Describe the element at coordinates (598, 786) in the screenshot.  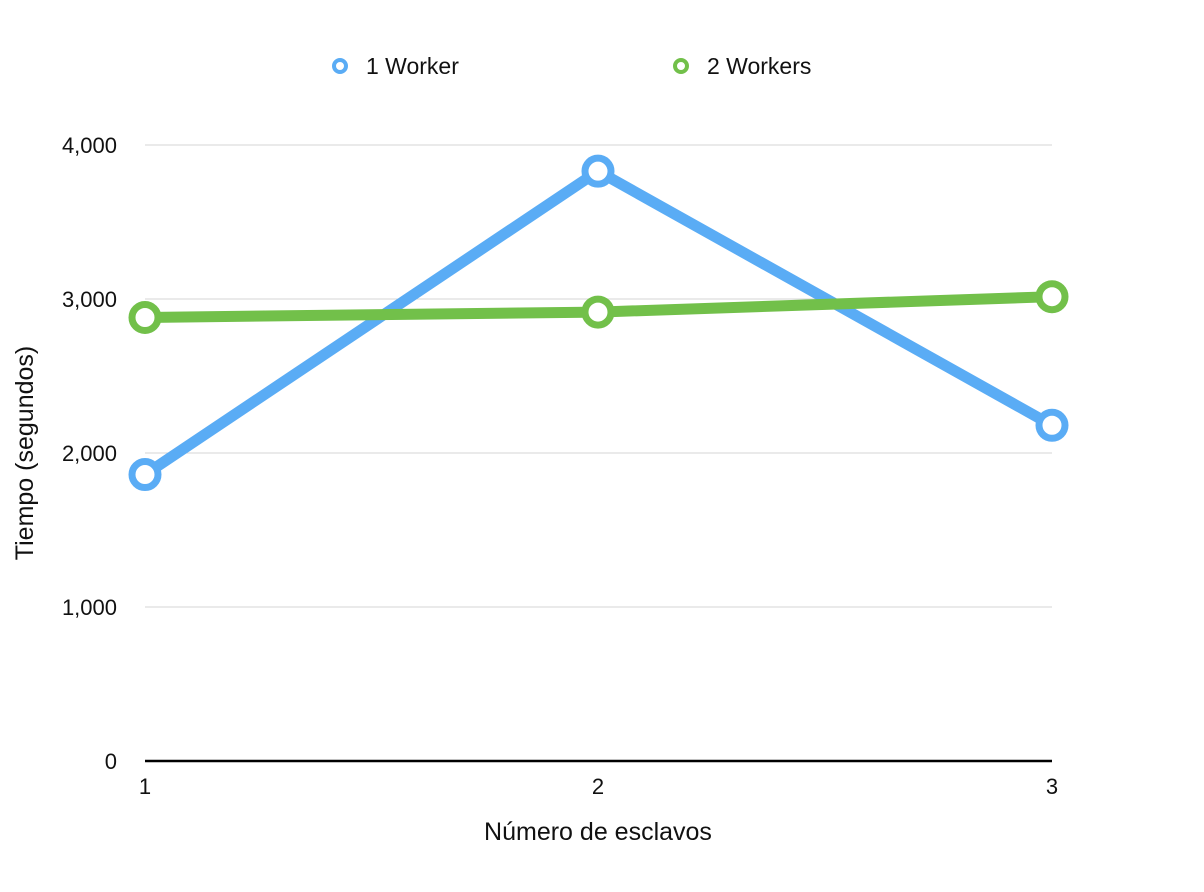
I see `x-tick-label: 2` at that location.